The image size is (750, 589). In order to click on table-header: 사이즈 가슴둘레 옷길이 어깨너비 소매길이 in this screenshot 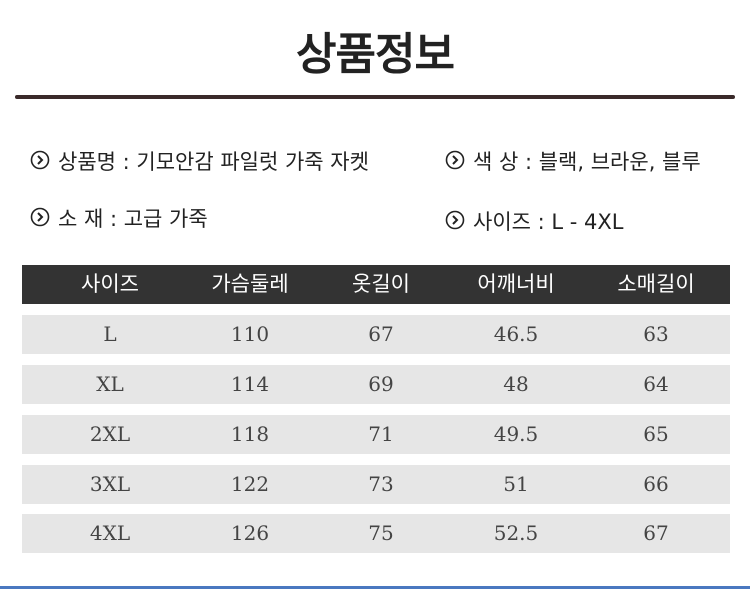, I will do `click(376, 284)`.